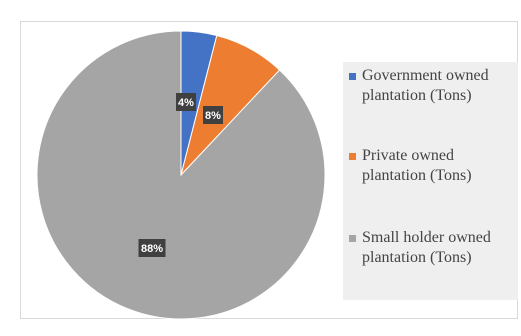  Describe the element at coordinates (352, 156) in the screenshot. I see `legend-swatch-private` at that location.